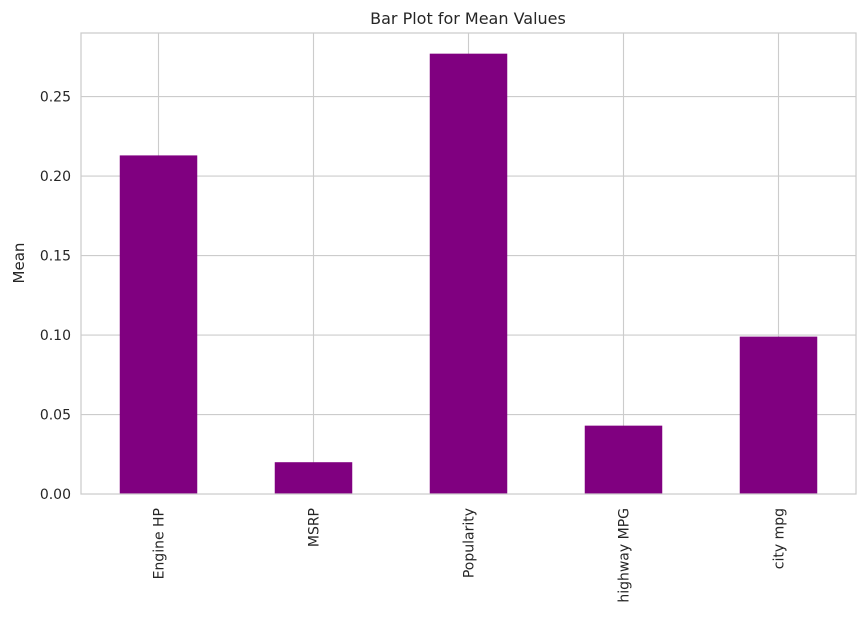 The image size is (865, 624). Describe the element at coordinates (55, 98) in the screenshot. I see `y-tick-label: 0.25` at that location.